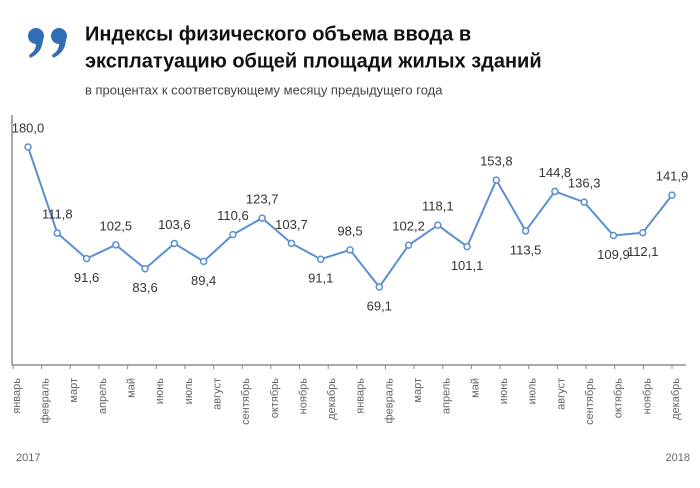 The image size is (700, 488). What do you see at coordinates (584, 183) in the screenshot?
I see `data-label: 136,3` at bounding box center [584, 183].